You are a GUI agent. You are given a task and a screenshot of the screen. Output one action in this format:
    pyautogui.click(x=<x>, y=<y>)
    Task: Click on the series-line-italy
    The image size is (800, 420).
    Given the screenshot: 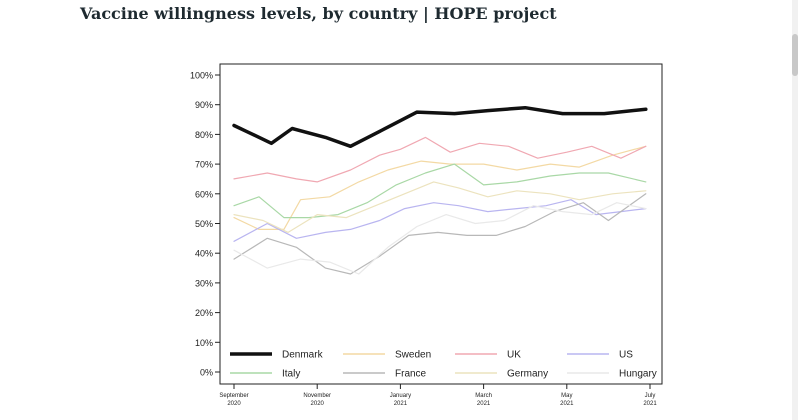 What is the action you would take?
    pyautogui.click(x=440, y=191)
    